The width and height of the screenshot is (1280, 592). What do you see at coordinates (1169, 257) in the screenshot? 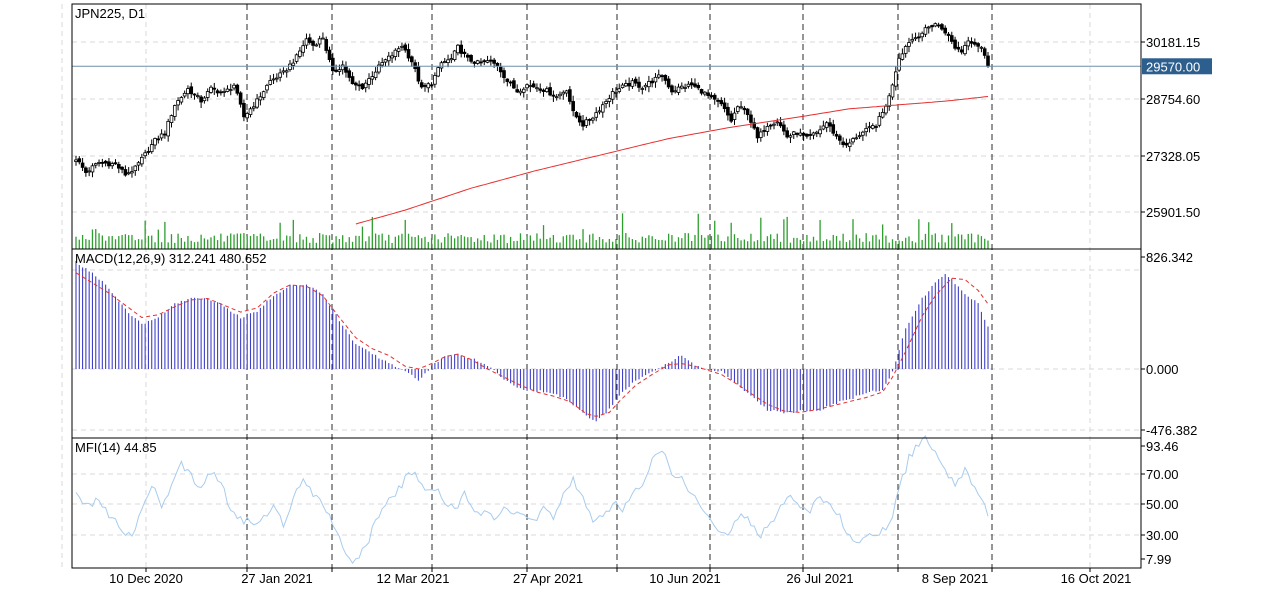
I see `macd-tick-label: 826.342` at bounding box center [1169, 257].